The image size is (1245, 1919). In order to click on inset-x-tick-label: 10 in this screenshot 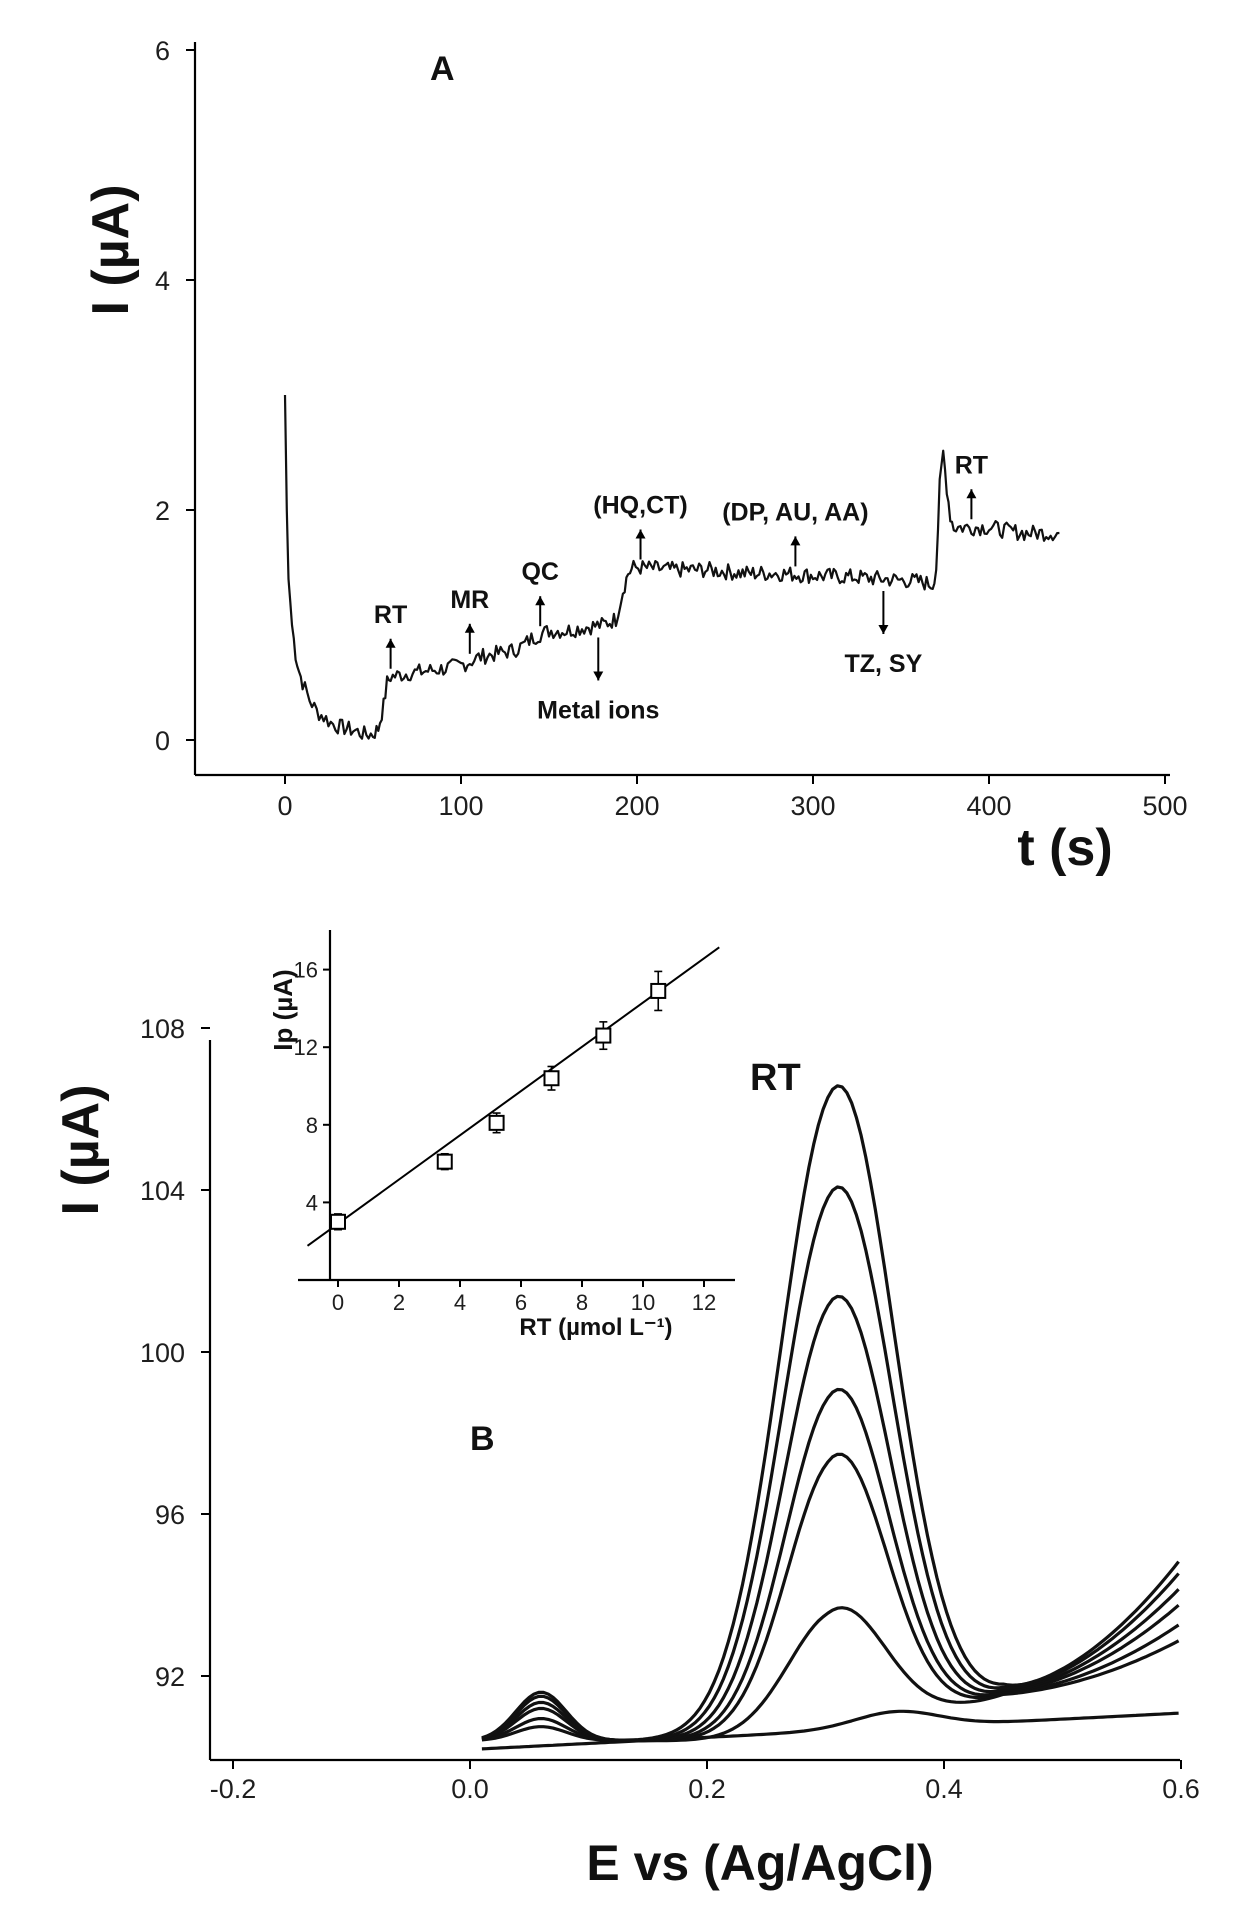, I will do `click(643, 1302)`.